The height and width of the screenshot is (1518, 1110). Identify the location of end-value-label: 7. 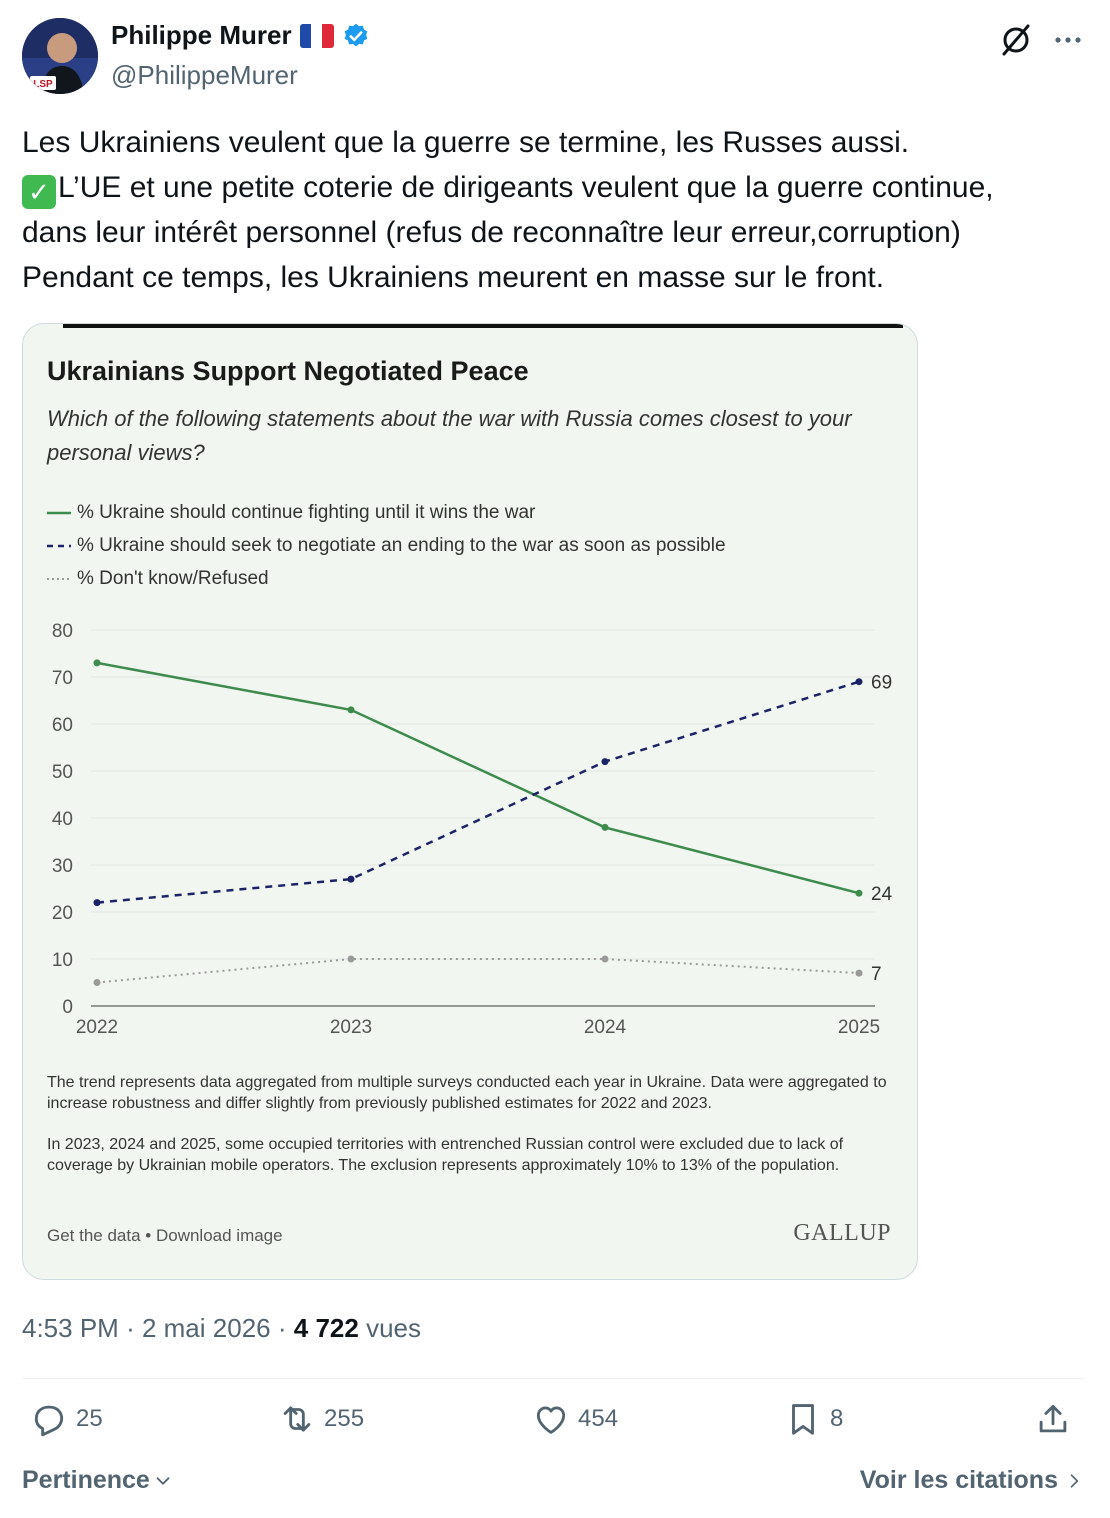
(876, 974).